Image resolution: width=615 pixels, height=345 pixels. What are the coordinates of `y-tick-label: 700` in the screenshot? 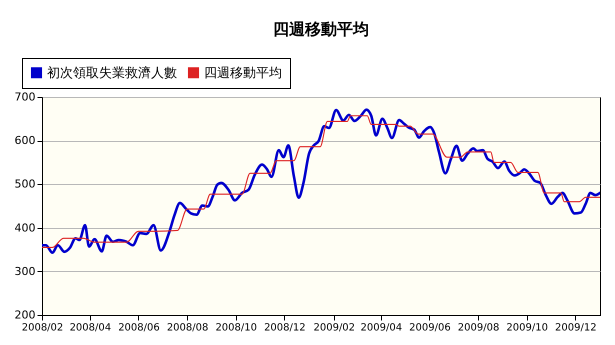 It's located at (25, 97).